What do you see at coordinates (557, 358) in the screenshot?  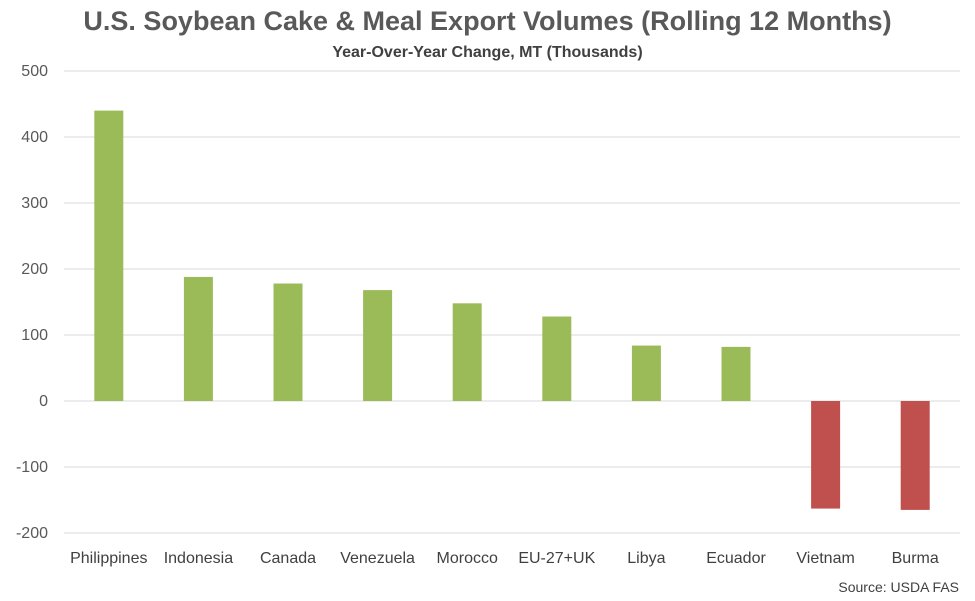 I see `bar-eu-27-uk` at bounding box center [557, 358].